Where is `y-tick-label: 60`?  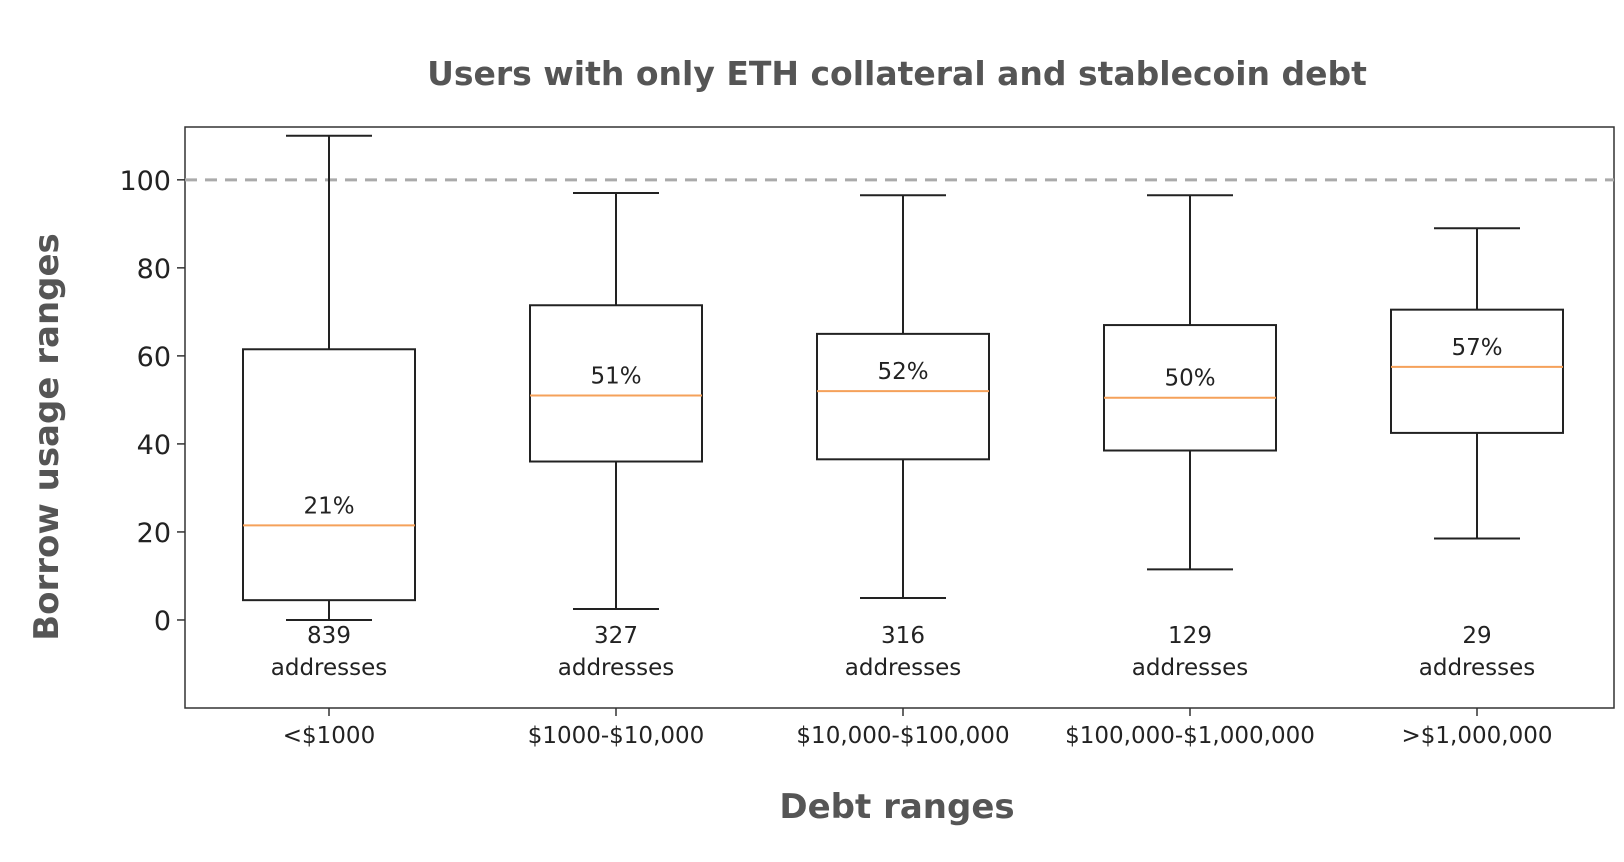
y-tick-label: 60 is located at coordinates (154, 357).